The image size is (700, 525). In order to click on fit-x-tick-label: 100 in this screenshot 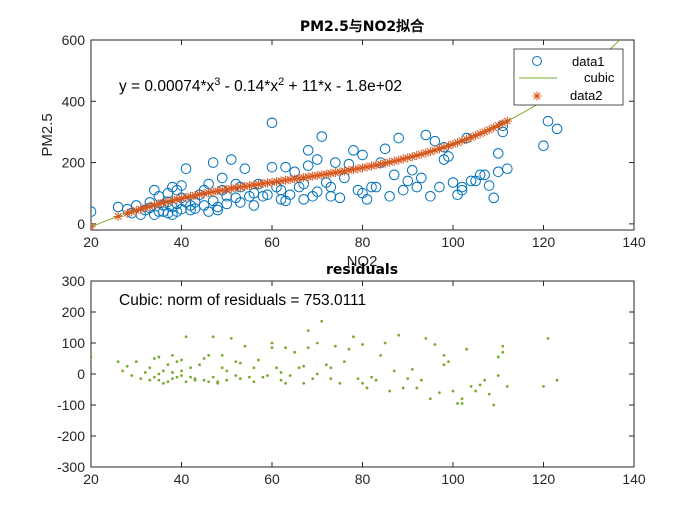, I will do `click(453, 242)`.